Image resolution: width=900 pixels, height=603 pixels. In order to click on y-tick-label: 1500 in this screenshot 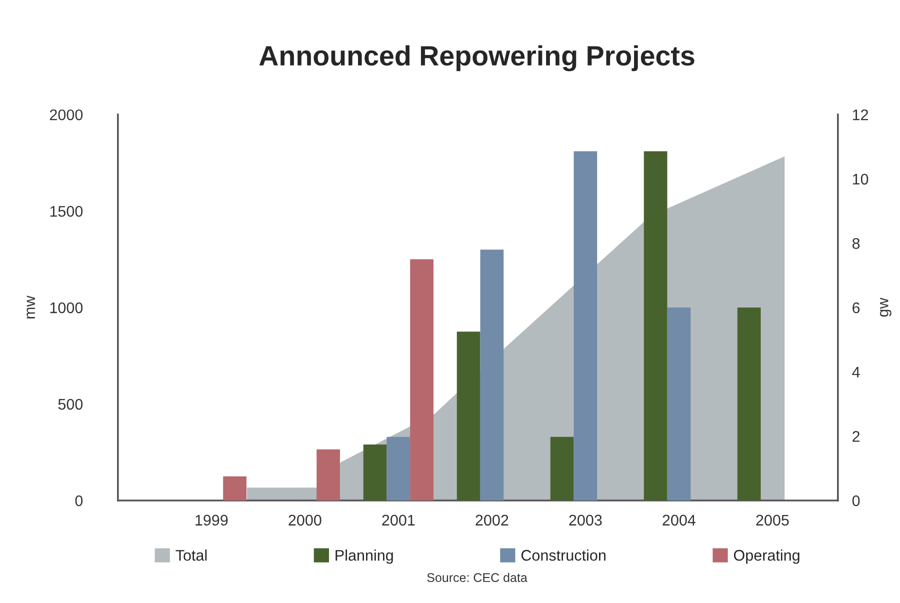, I will do `click(66, 211)`.